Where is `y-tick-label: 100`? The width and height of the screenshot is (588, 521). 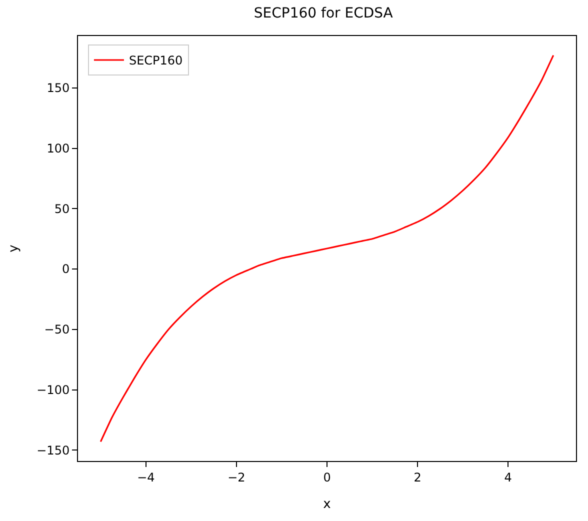 y-tick-label: 100 is located at coordinates (58, 148).